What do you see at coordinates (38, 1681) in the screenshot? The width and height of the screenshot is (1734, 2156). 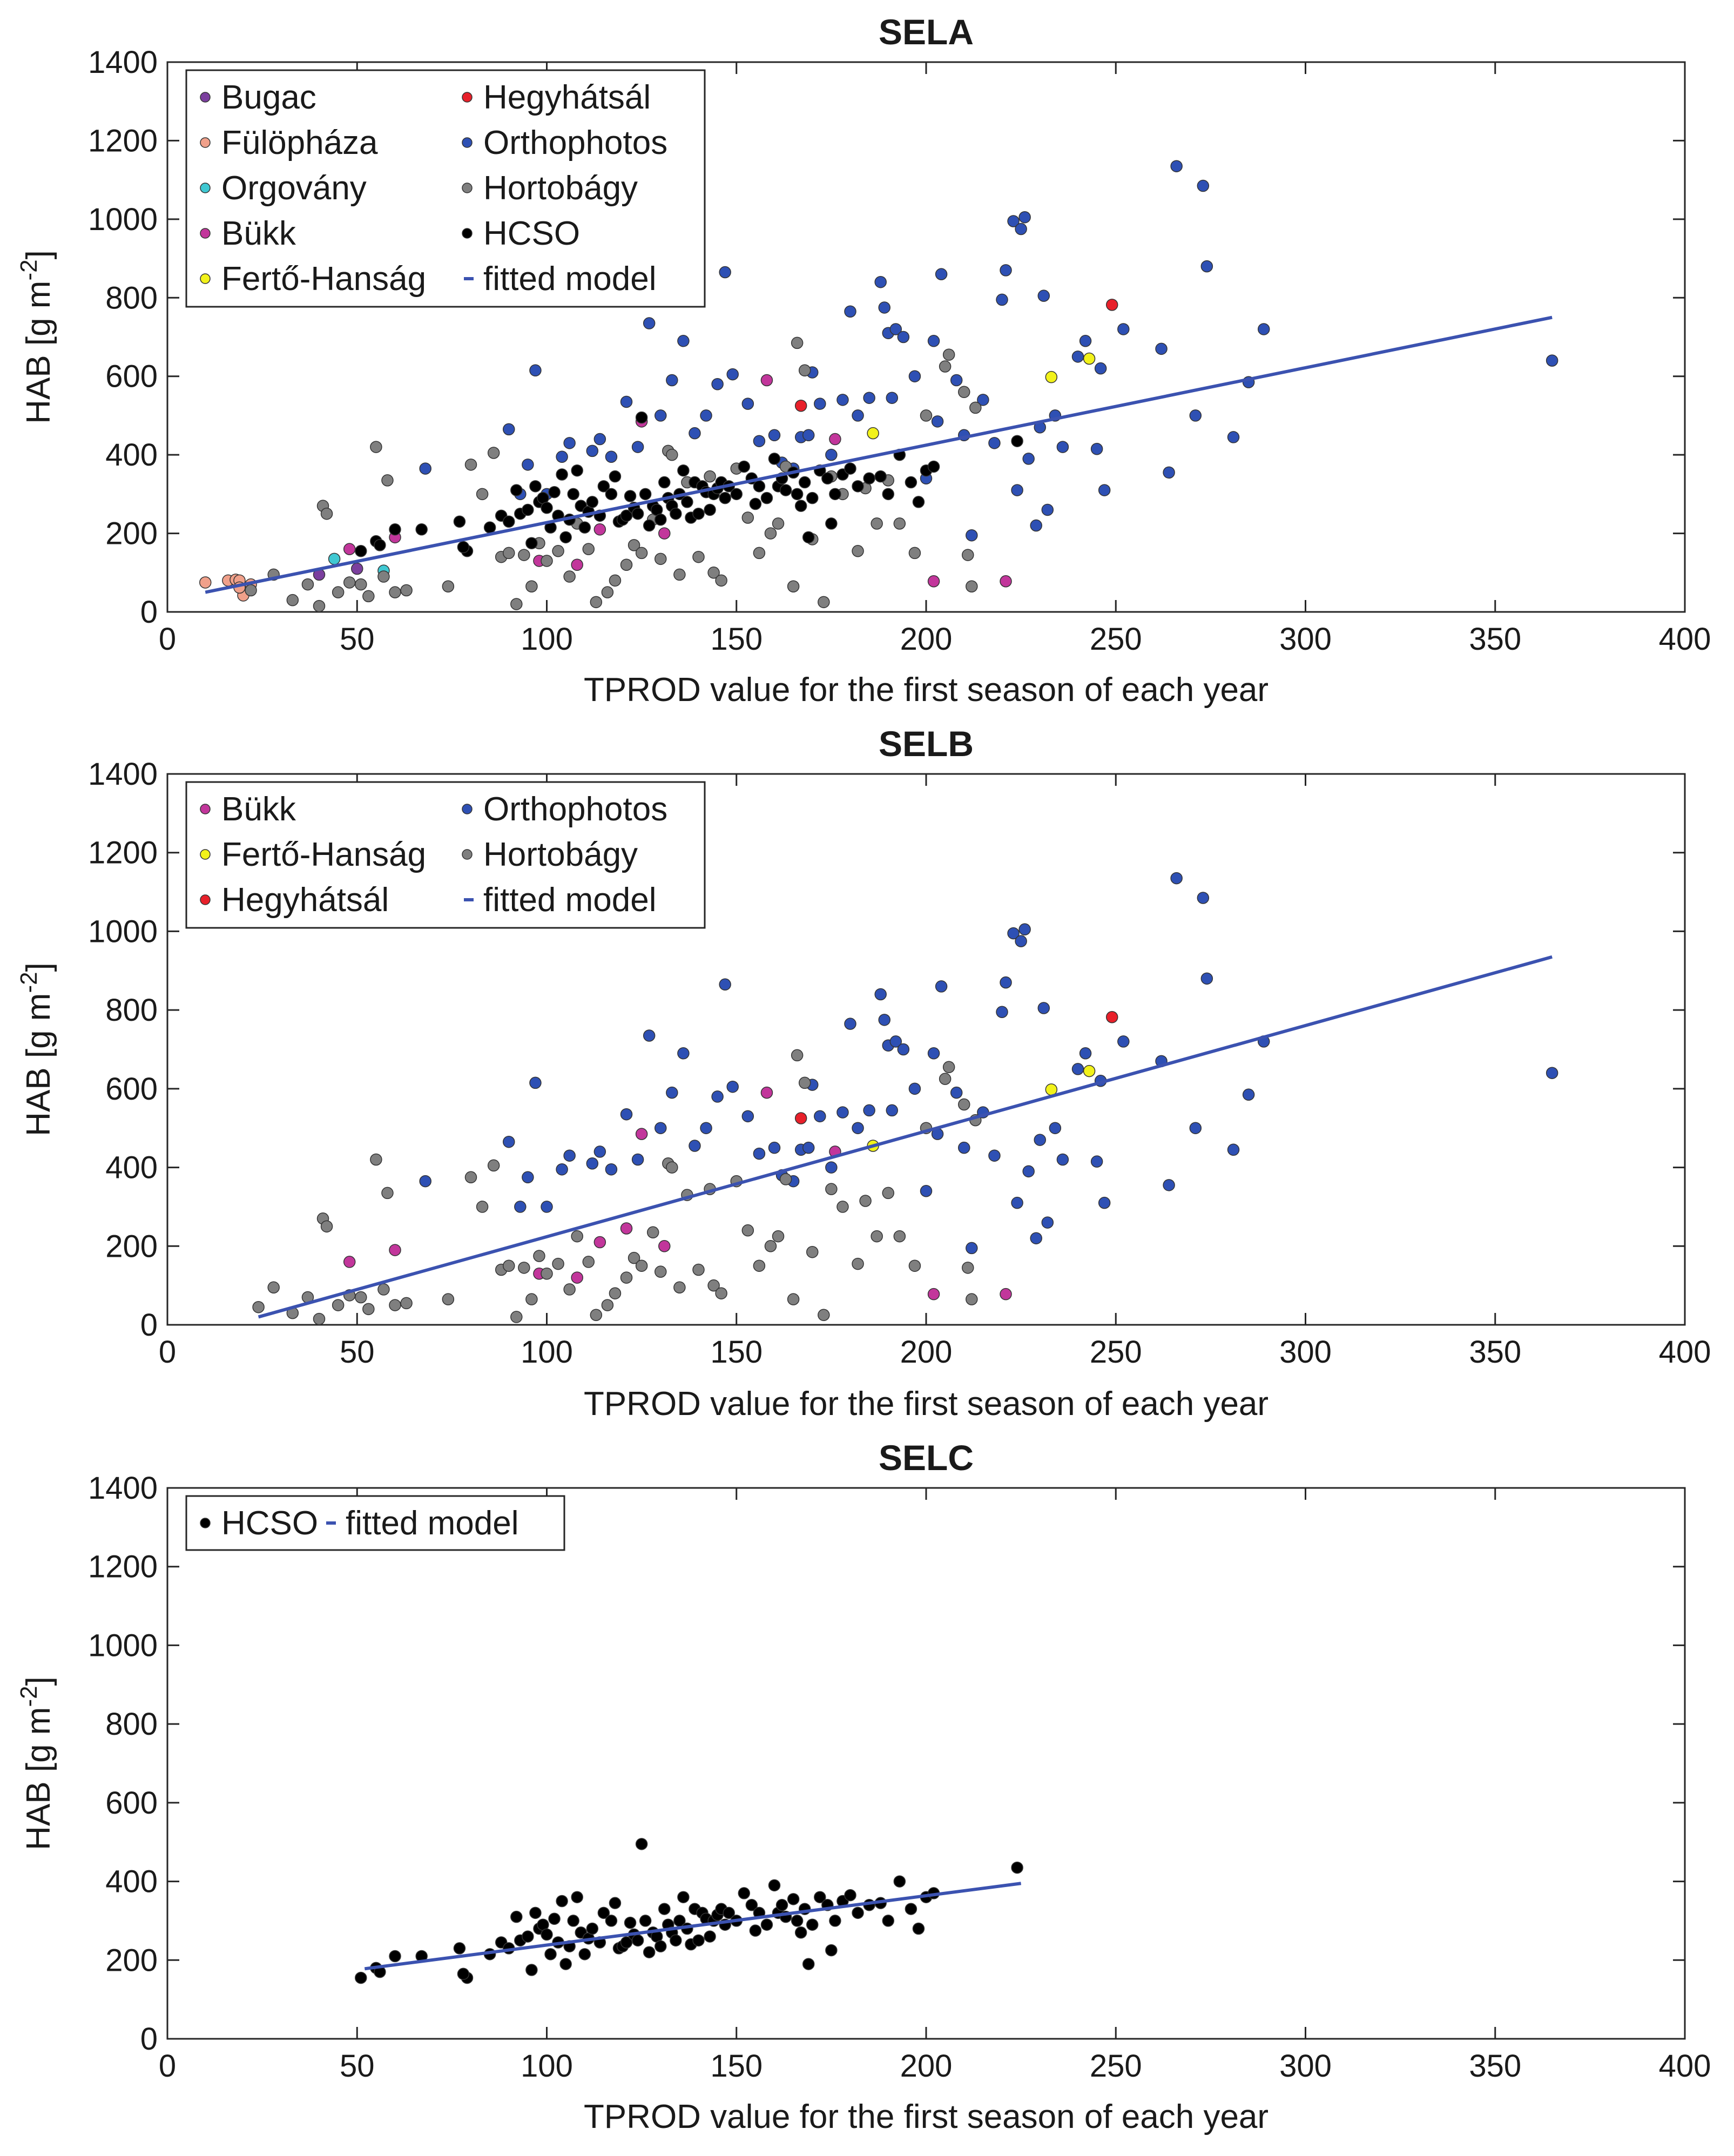 I see `y-axis-label-end: ]` at bounding box center [38, 1681].